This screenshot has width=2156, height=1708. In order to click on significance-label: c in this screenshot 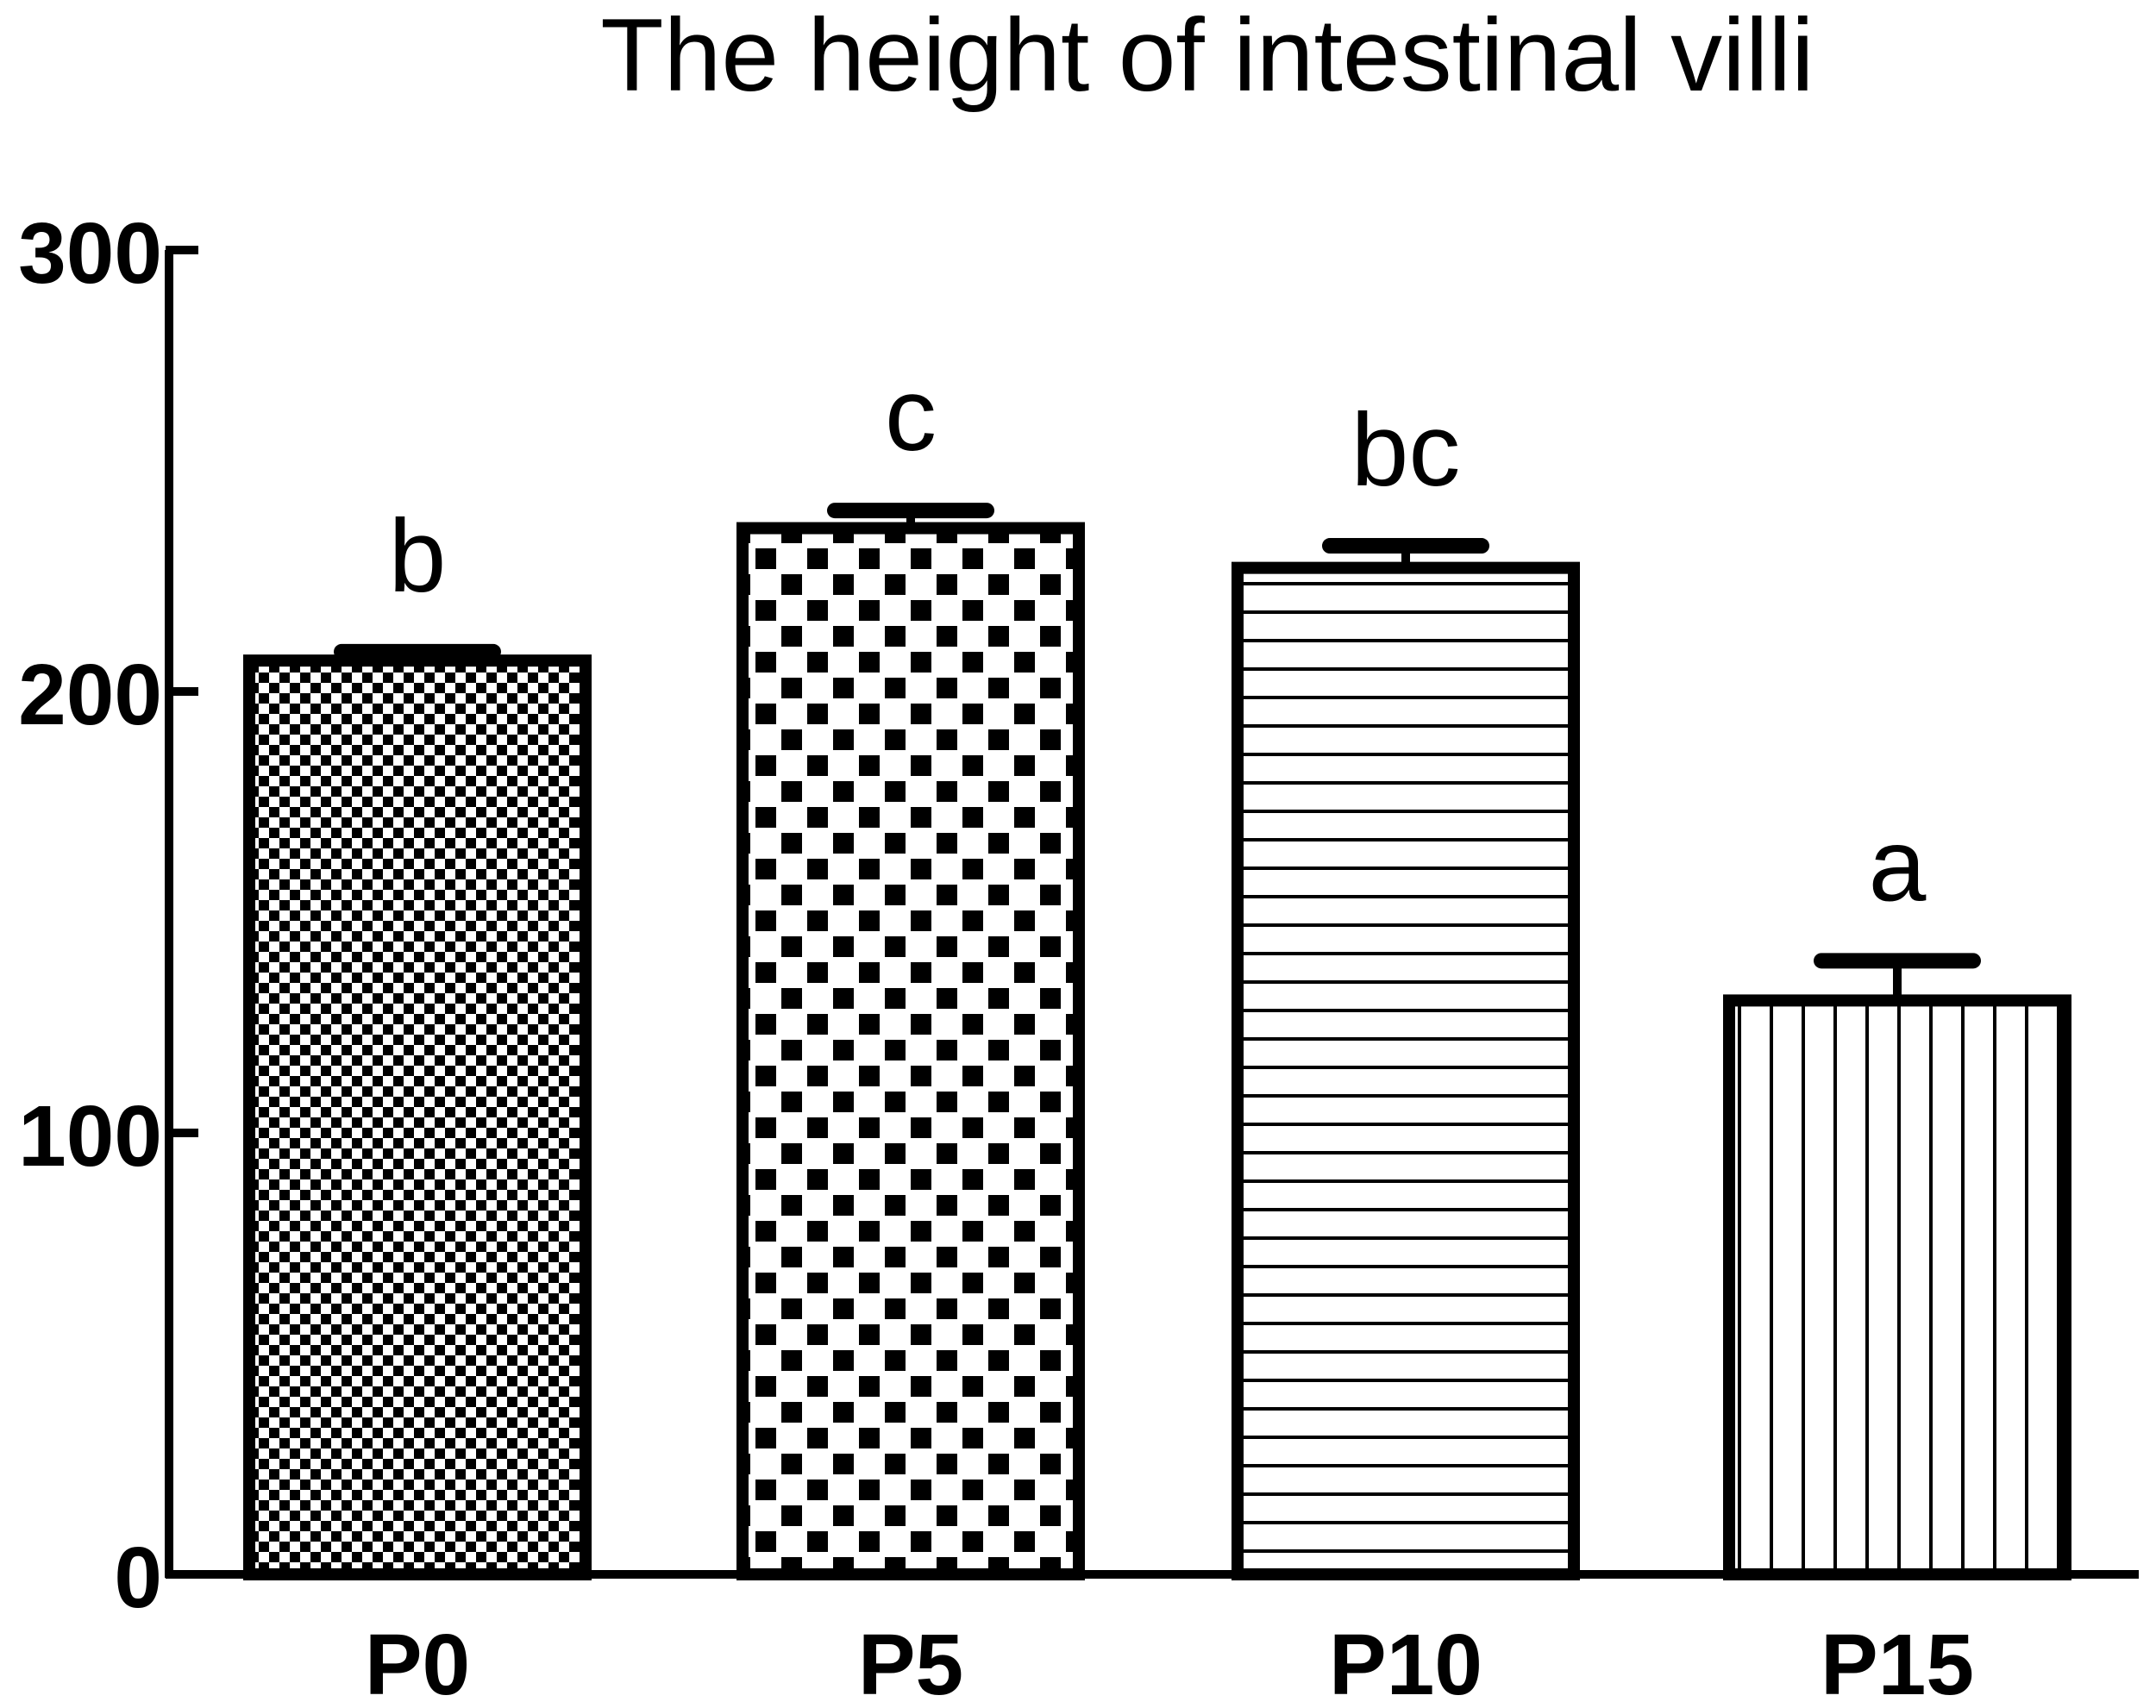, I will do `click(911, 415)`.